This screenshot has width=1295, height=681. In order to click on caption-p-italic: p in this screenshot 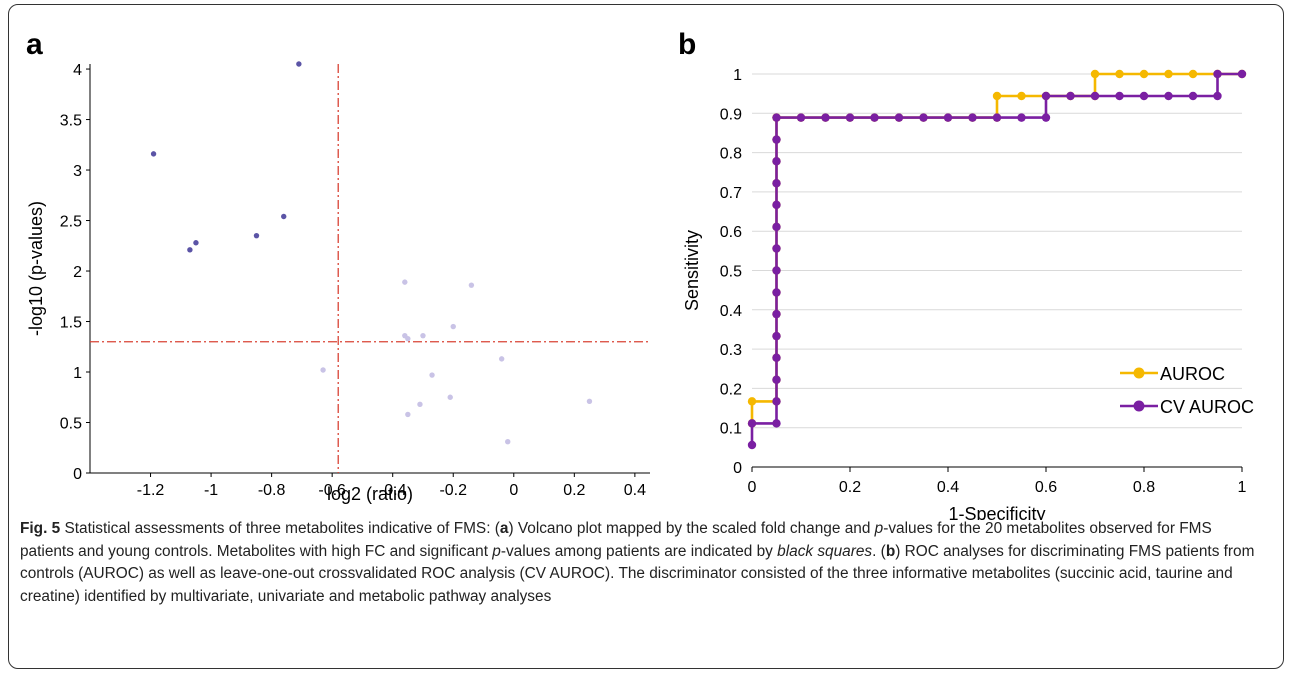, I will do `click(879, 528)`.